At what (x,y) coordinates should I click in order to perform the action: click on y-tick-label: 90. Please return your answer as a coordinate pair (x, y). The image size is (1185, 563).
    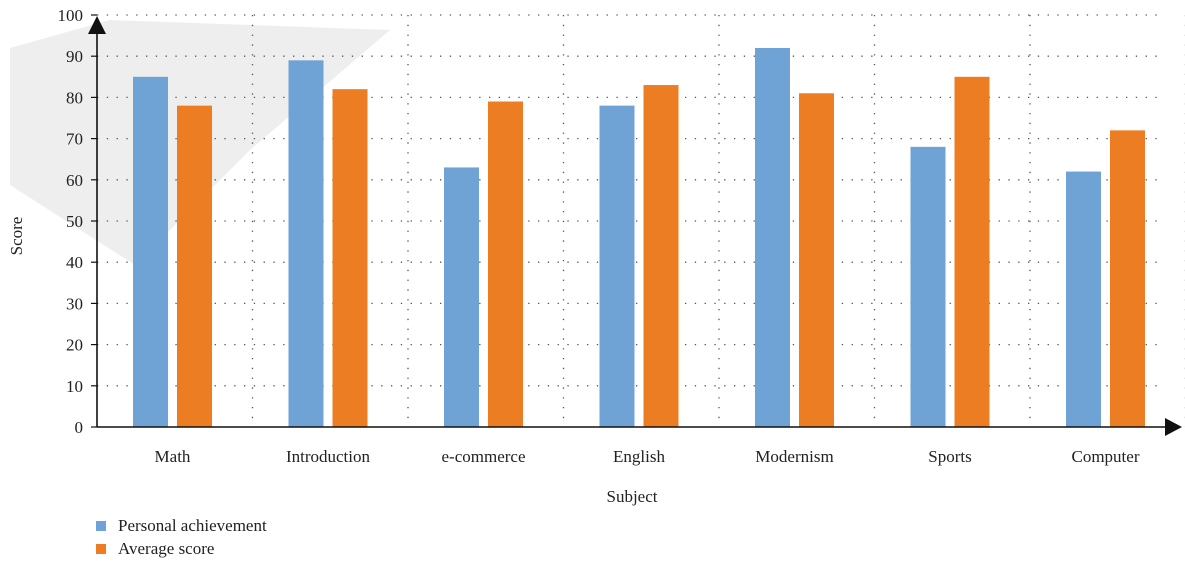
    Looking at the image, I should click on (74, 56).